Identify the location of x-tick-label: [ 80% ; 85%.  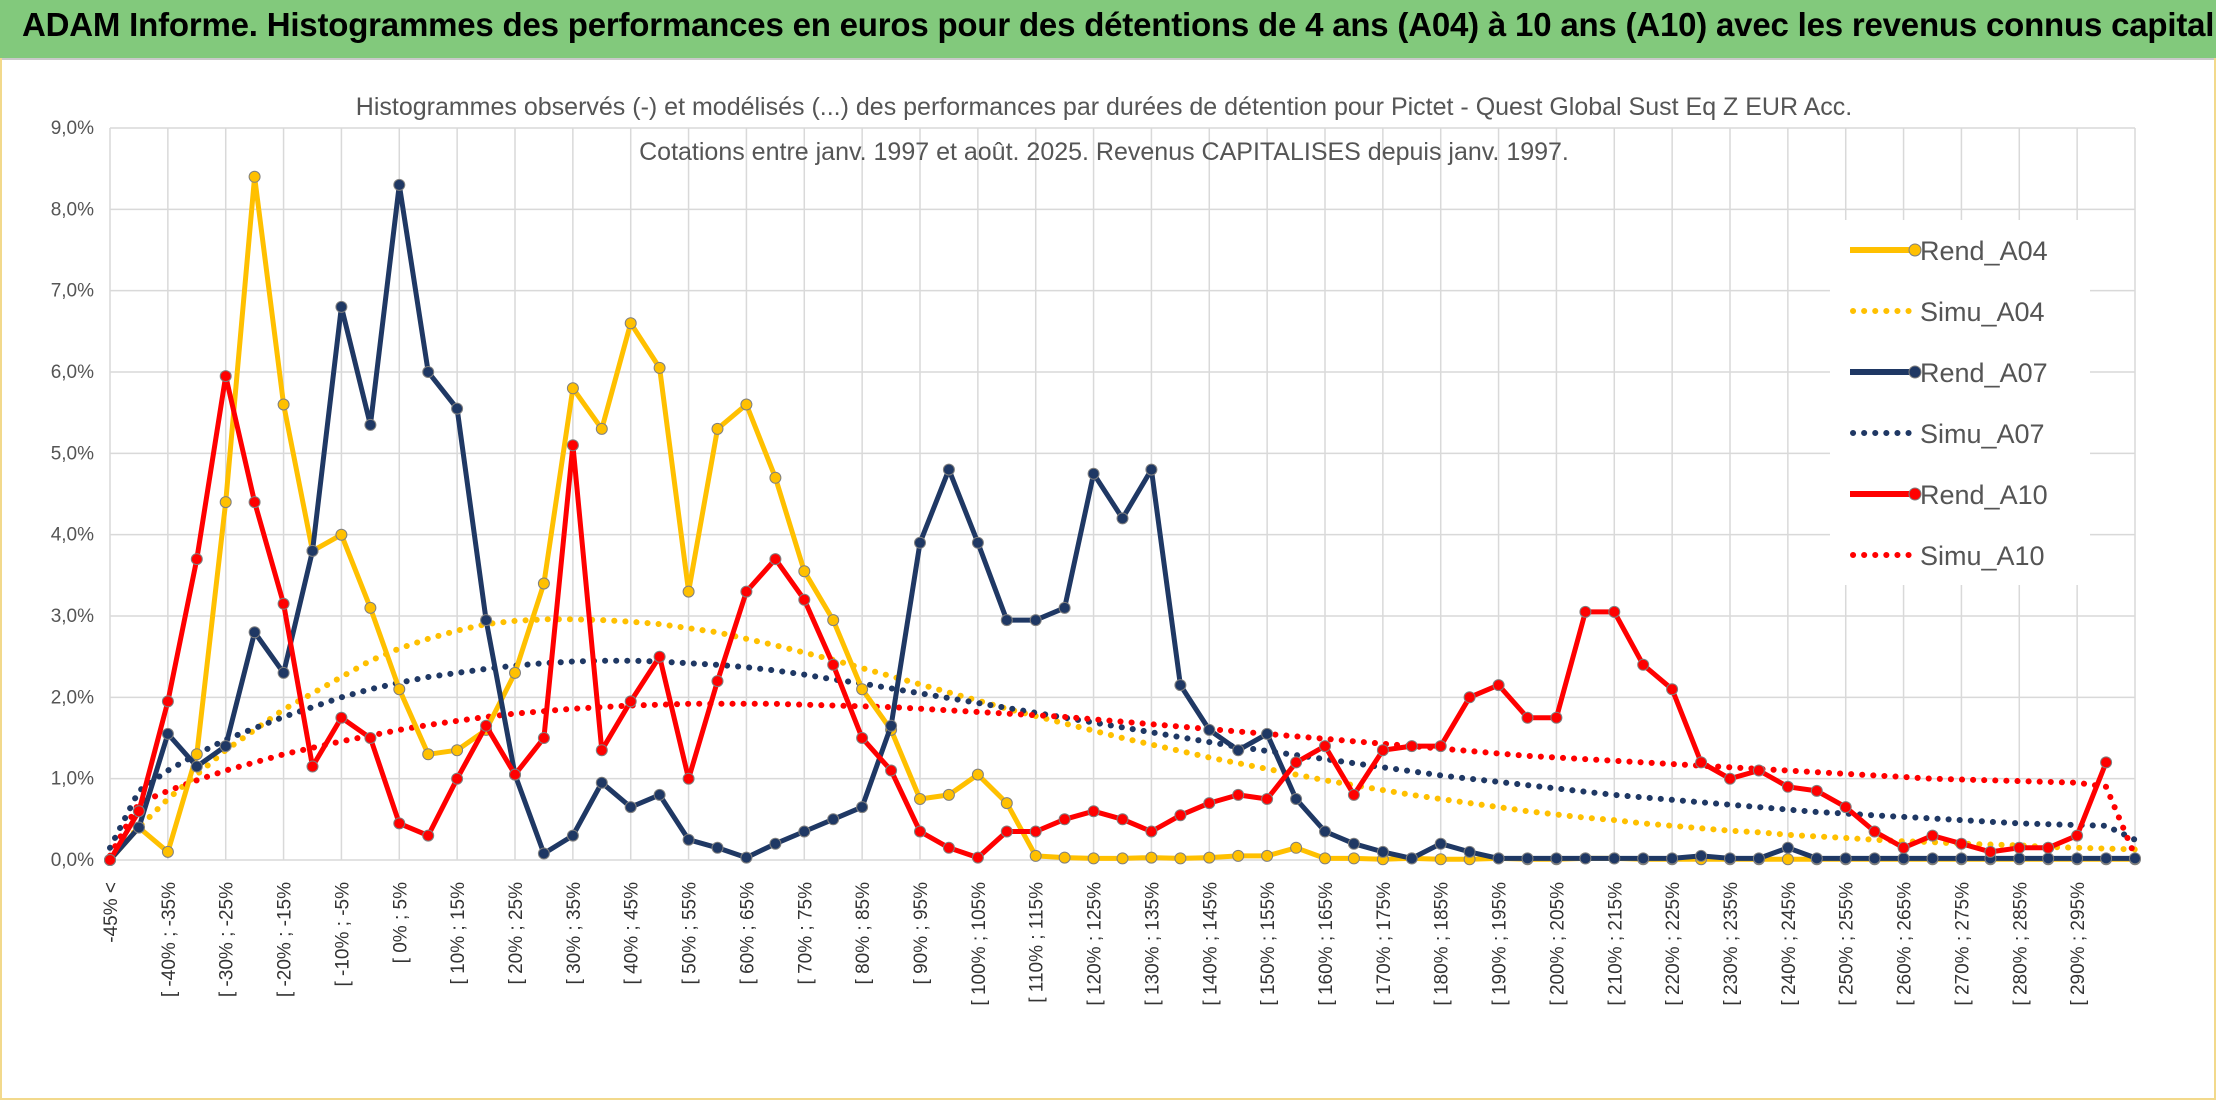
(863, 933).